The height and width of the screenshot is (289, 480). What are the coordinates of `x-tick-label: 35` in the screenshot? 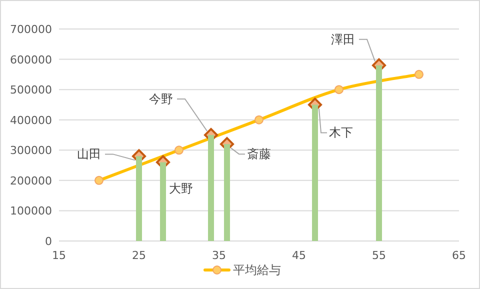 It's located at (219, 255).